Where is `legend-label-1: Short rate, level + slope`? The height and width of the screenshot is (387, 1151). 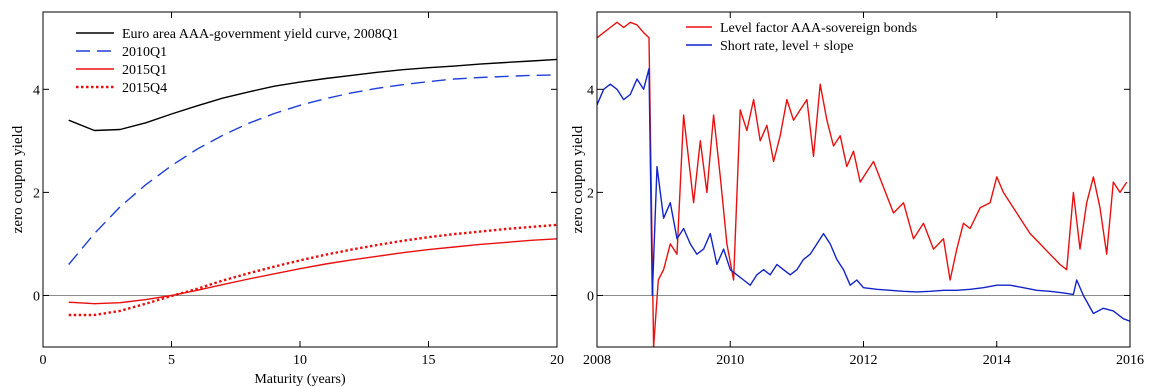 legend-label-1: Short rate, level + slope is located at coordinates (786, 46).